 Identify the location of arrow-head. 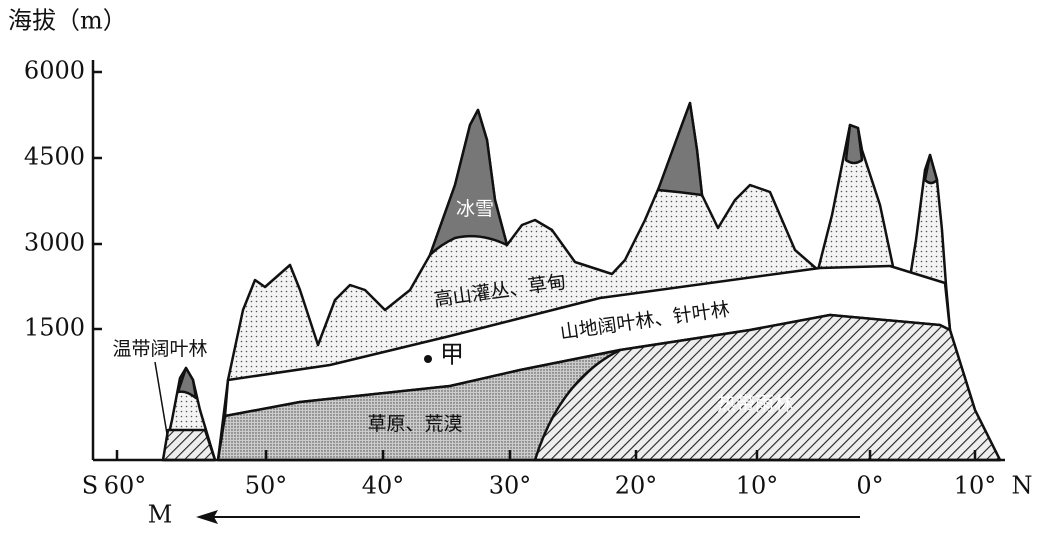
(207, 517).